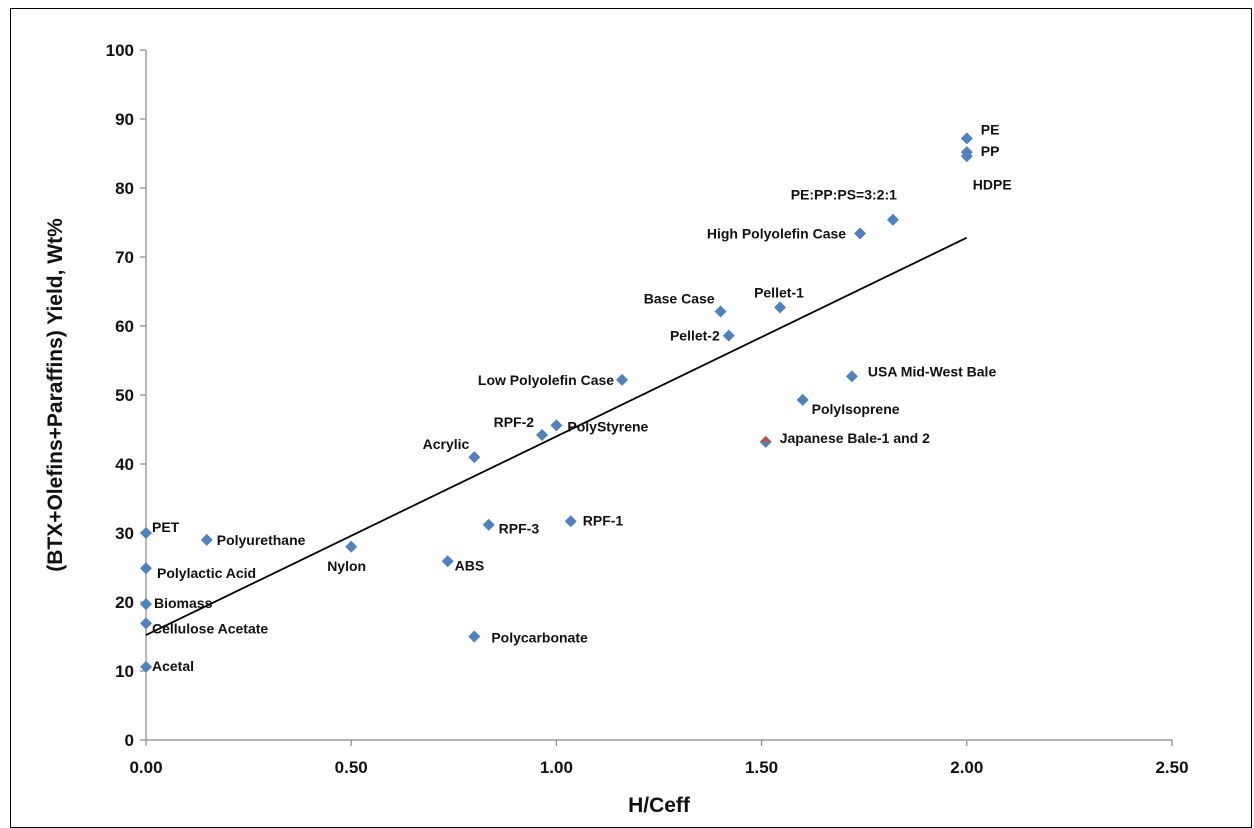 The width and height of the screenshot is (1254, 828). Describe the element at coordinates (546, 380) in the screenshot. I see `data-point-label: Low Polyolefin Case` at that location.